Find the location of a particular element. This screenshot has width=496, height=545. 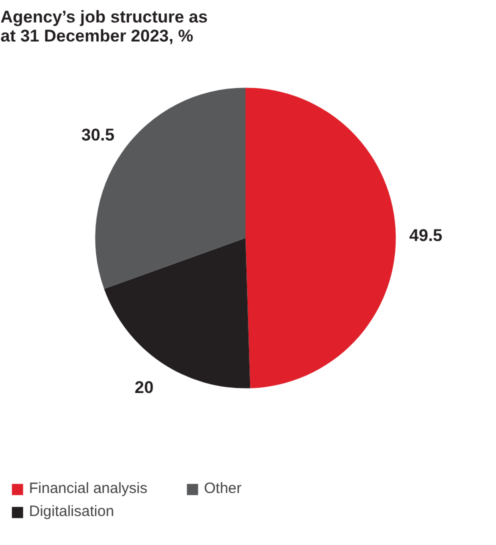

legend-label: Other is located at coordinates (223, 488).